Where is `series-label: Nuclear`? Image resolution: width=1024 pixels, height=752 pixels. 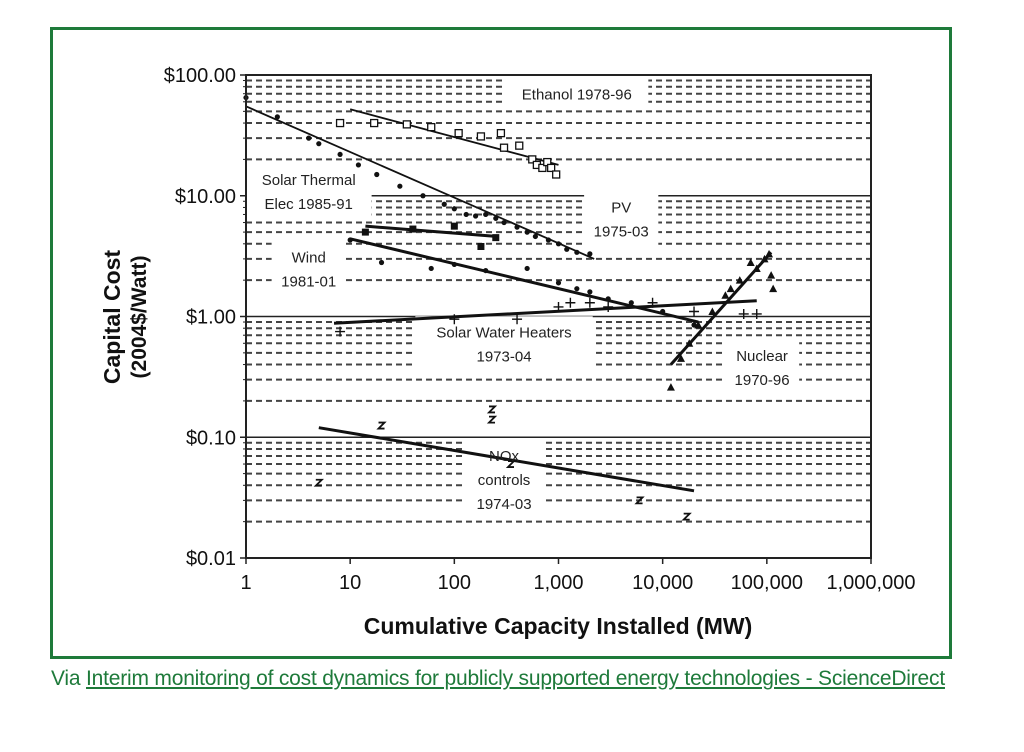
series-label: Nuclear is located at coordinates (762, 356).